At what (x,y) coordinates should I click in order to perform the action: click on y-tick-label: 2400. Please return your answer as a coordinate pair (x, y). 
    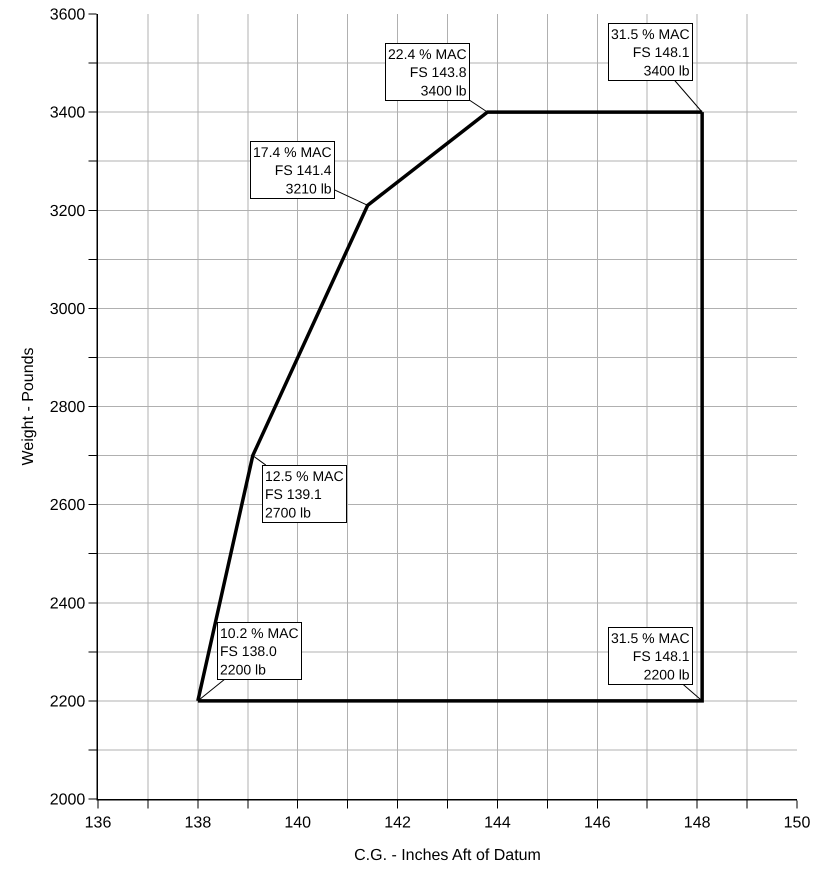
    Looking at the image, I should click on (68, 603).